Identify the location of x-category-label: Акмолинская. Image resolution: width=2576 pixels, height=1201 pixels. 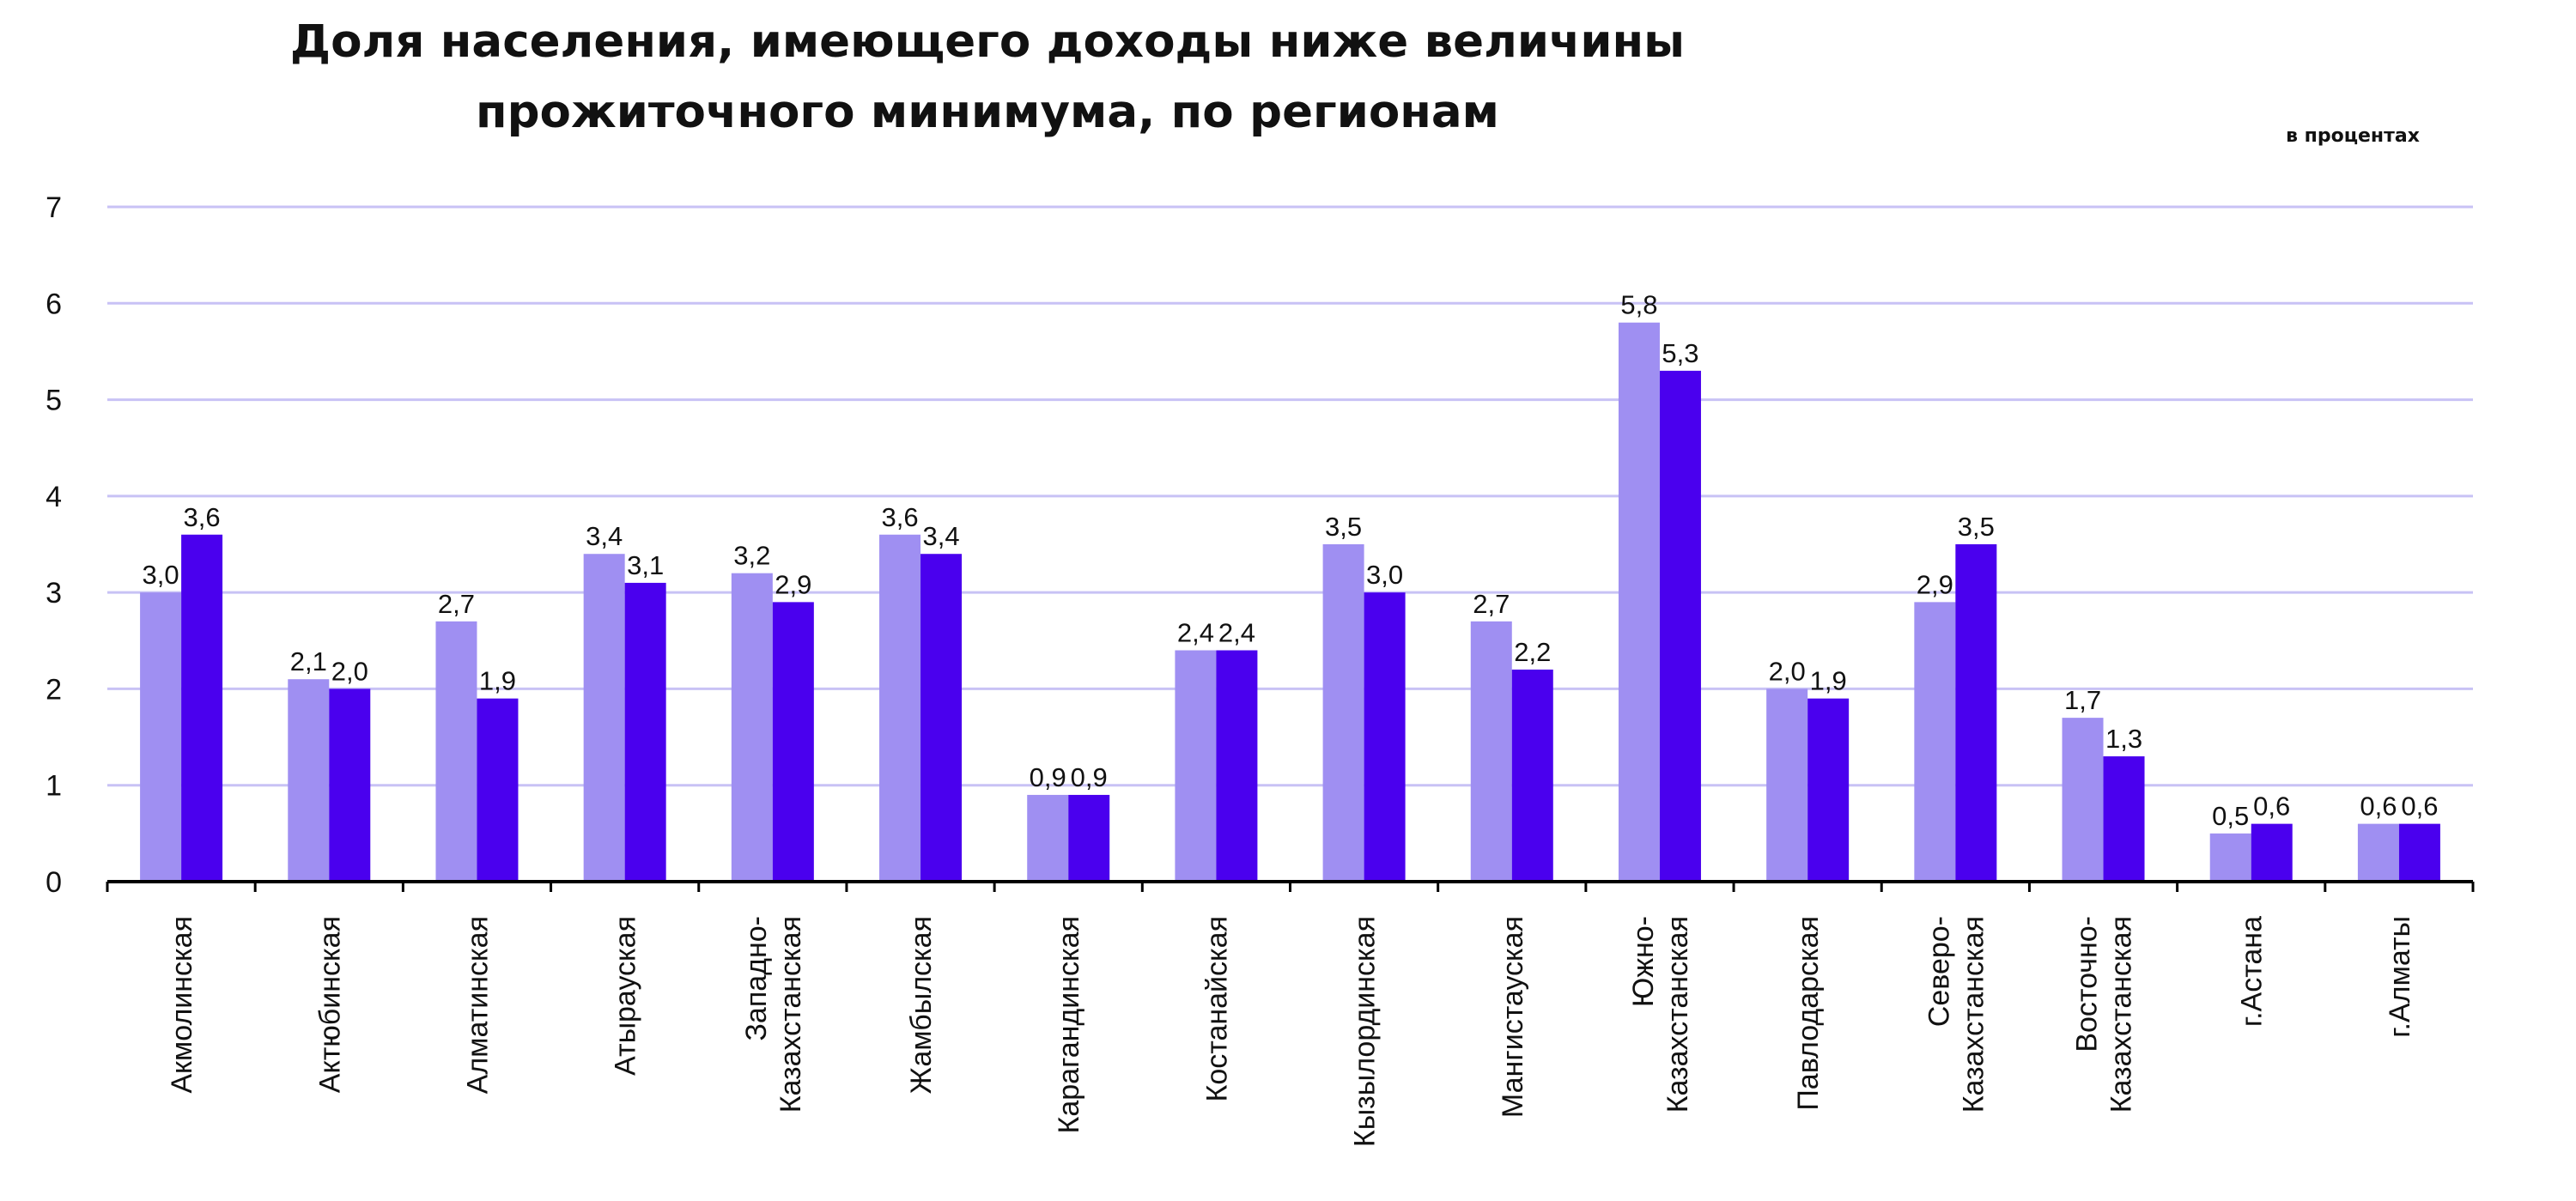
(182, 1005).